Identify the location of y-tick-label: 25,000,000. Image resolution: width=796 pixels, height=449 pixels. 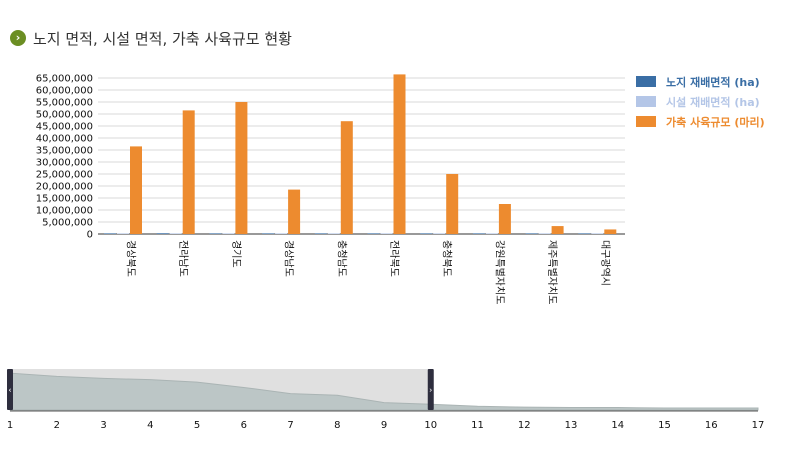
(64, 175).